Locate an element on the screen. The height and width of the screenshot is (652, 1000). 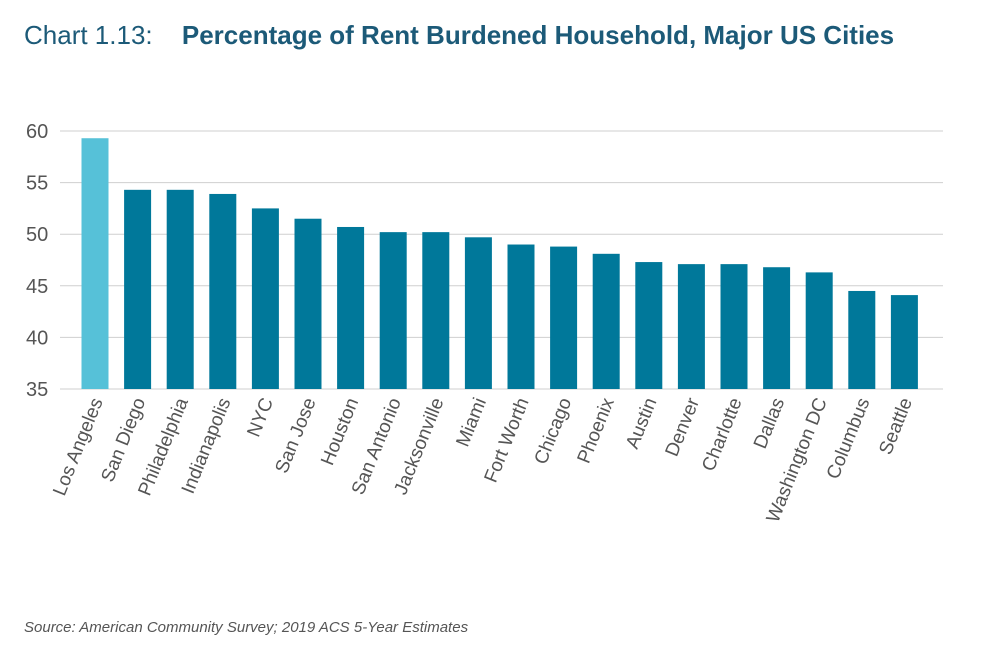
x-category-label: Los Angeles is located at coordinates (78, 447).